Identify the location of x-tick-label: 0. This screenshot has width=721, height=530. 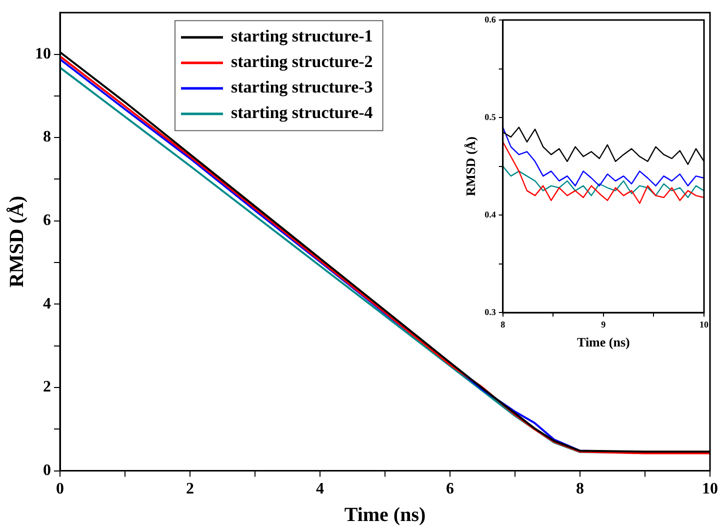
(60, 489).